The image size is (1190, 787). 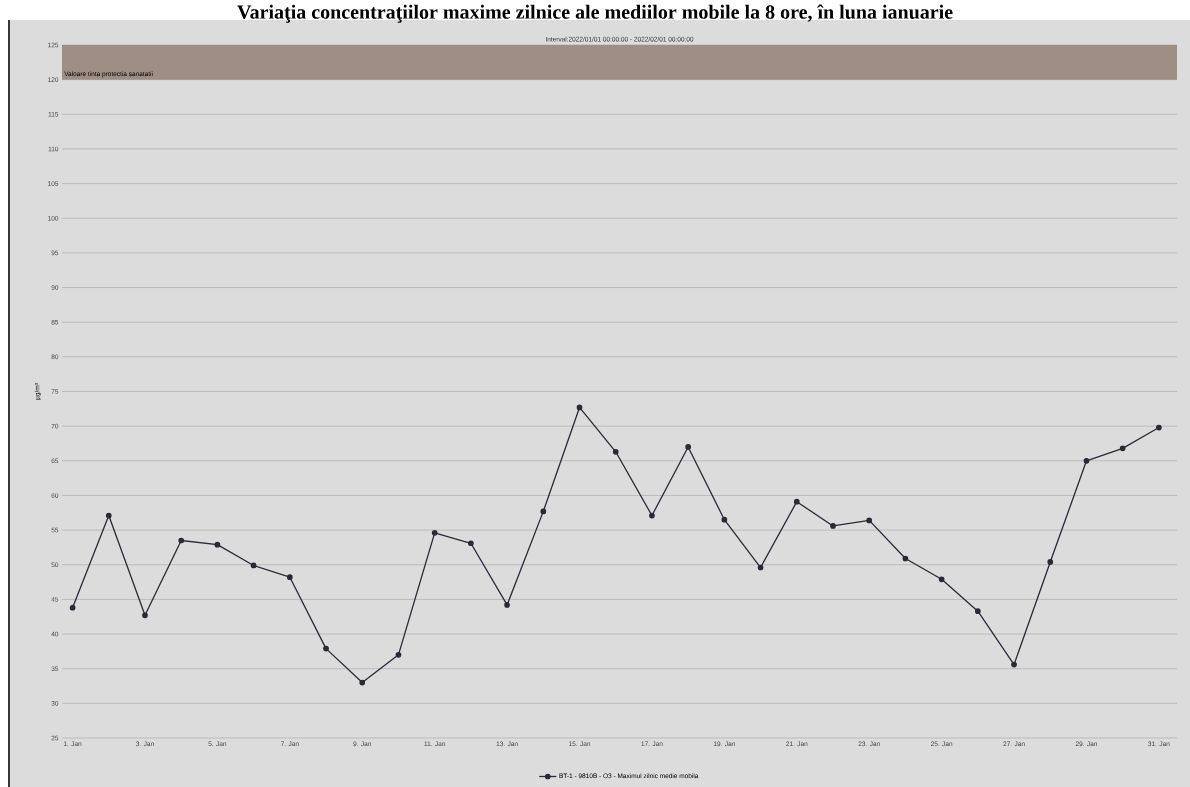 What do you see at coordinates (595, 13) in the screenshot?
I see `chart-title: Variaţia concentraţiilor maxime zilnice ale mediilor mobile la 8 ore, în luna ianuarie` at bounding box center [595, 13].